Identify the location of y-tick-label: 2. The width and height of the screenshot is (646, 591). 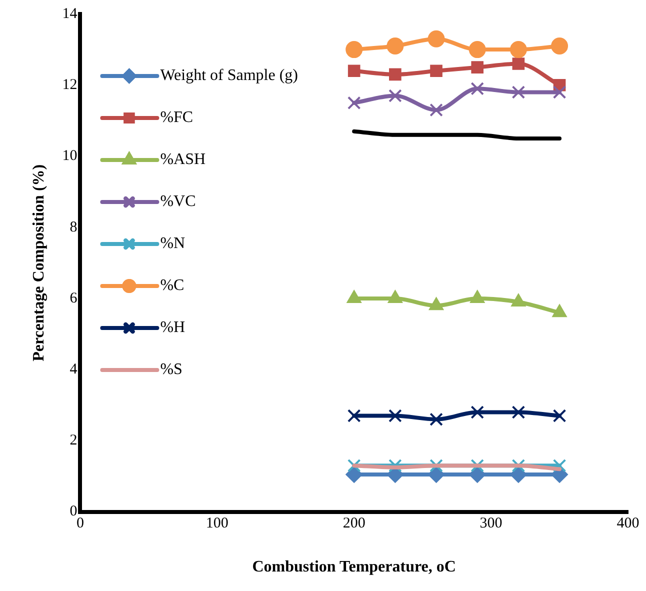
(74, 440).